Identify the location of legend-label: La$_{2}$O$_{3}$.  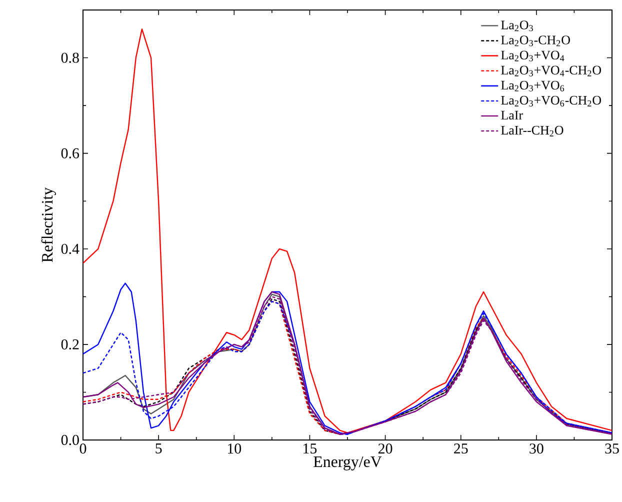
(517, 26).